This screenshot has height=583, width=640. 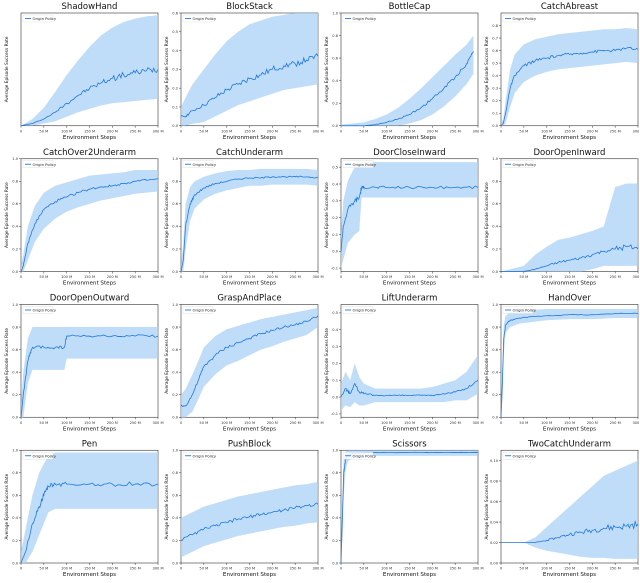 What do you see at coordinates (409, 444) in the screenshot?
I see `chart-title: Scissors` at bounding box center [409, 444].